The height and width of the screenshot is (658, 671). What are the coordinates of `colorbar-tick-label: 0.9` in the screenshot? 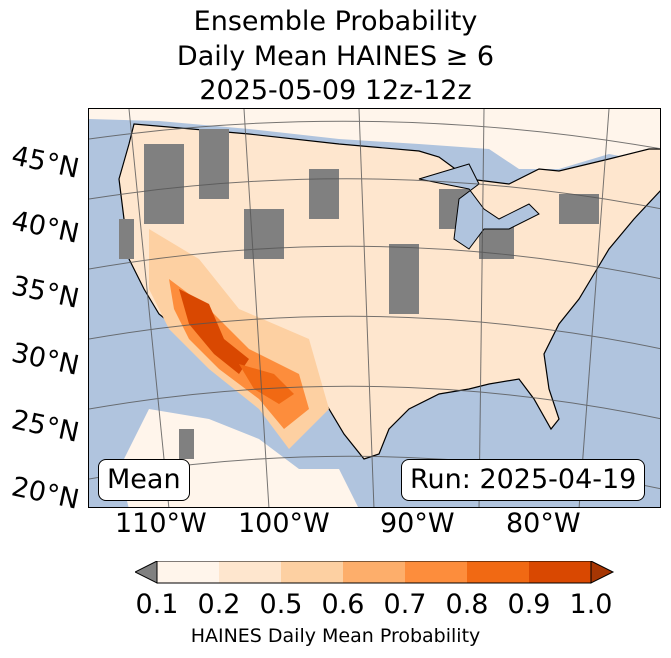 It's located at (529, 604).